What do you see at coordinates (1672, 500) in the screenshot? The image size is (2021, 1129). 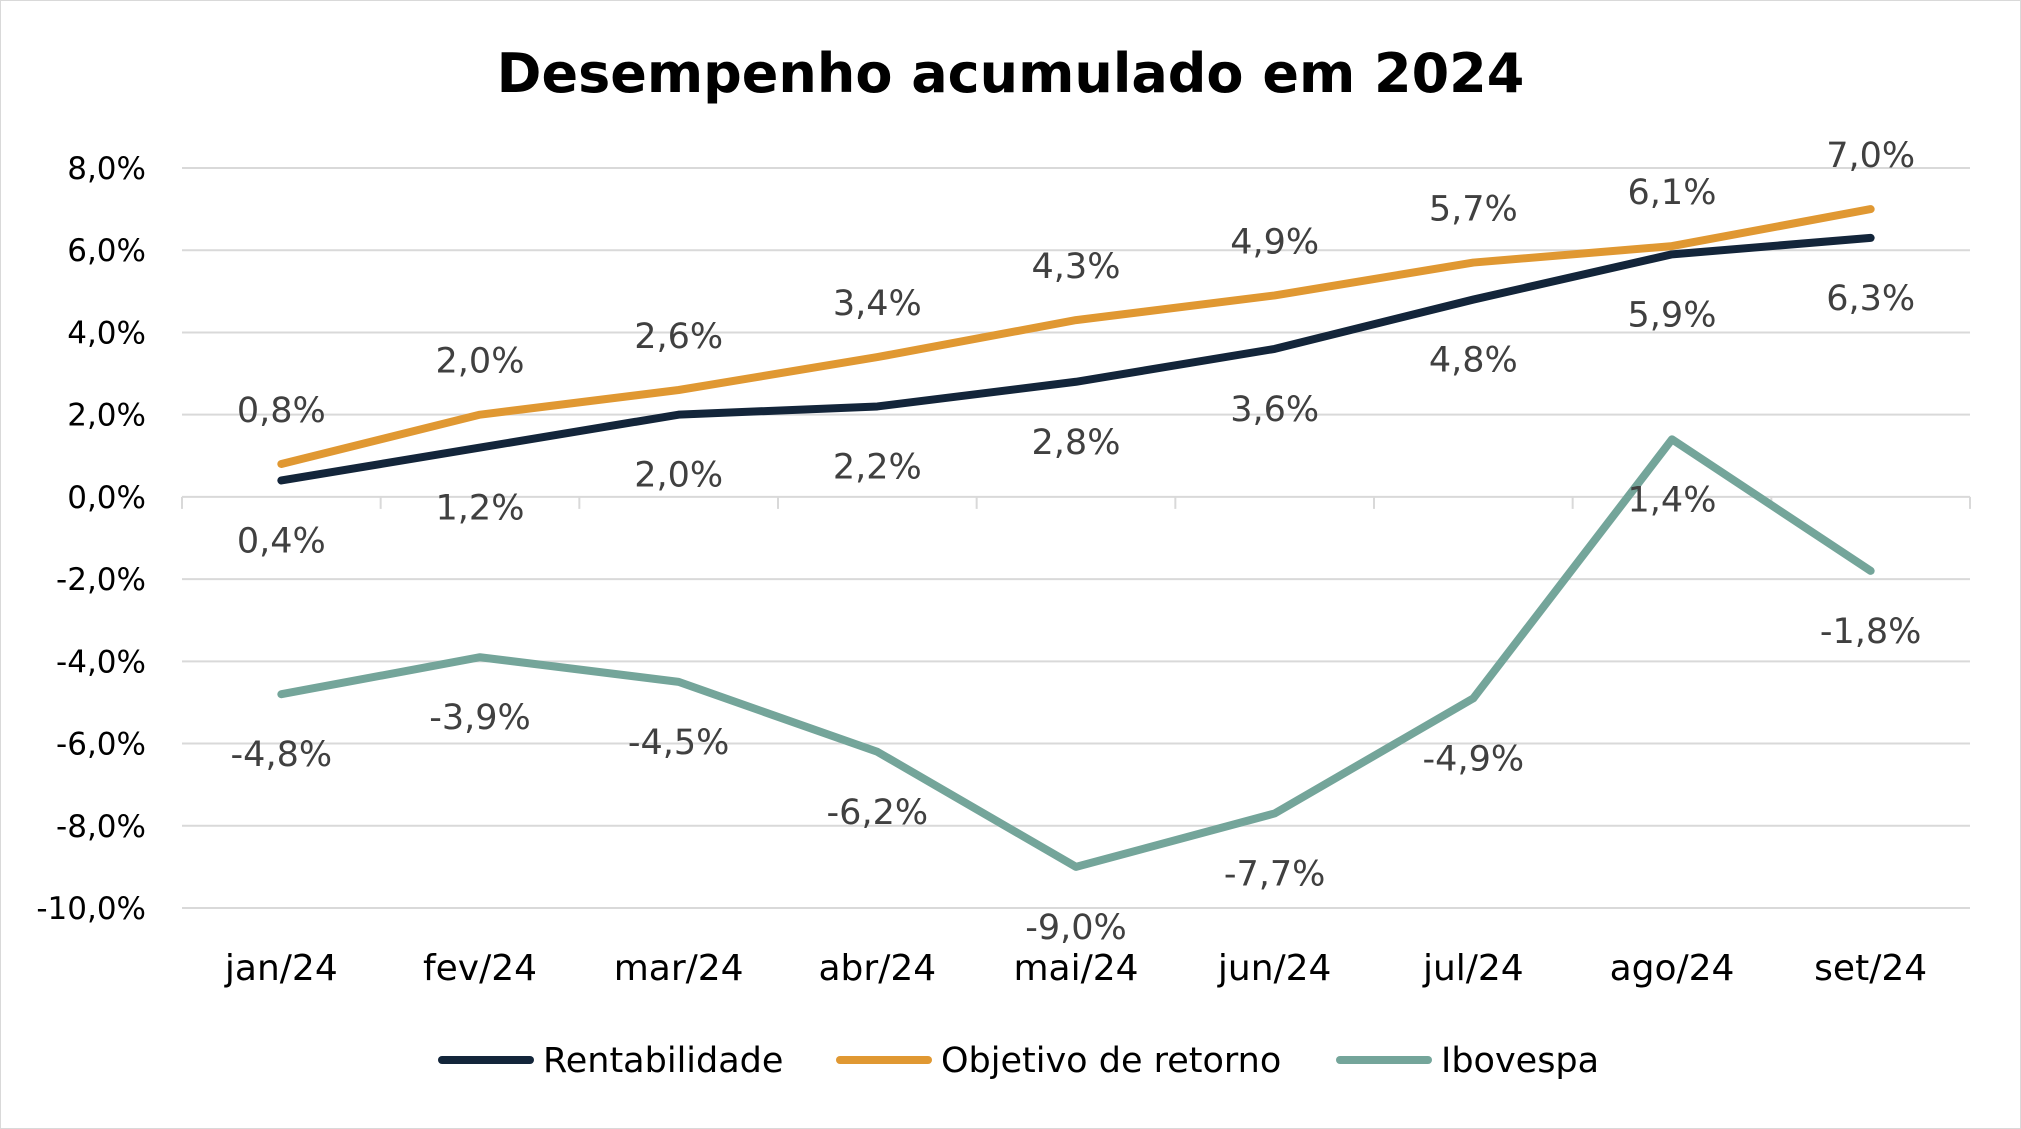 I see `data-label: 1,4%` at bounding box center [1672, 500].